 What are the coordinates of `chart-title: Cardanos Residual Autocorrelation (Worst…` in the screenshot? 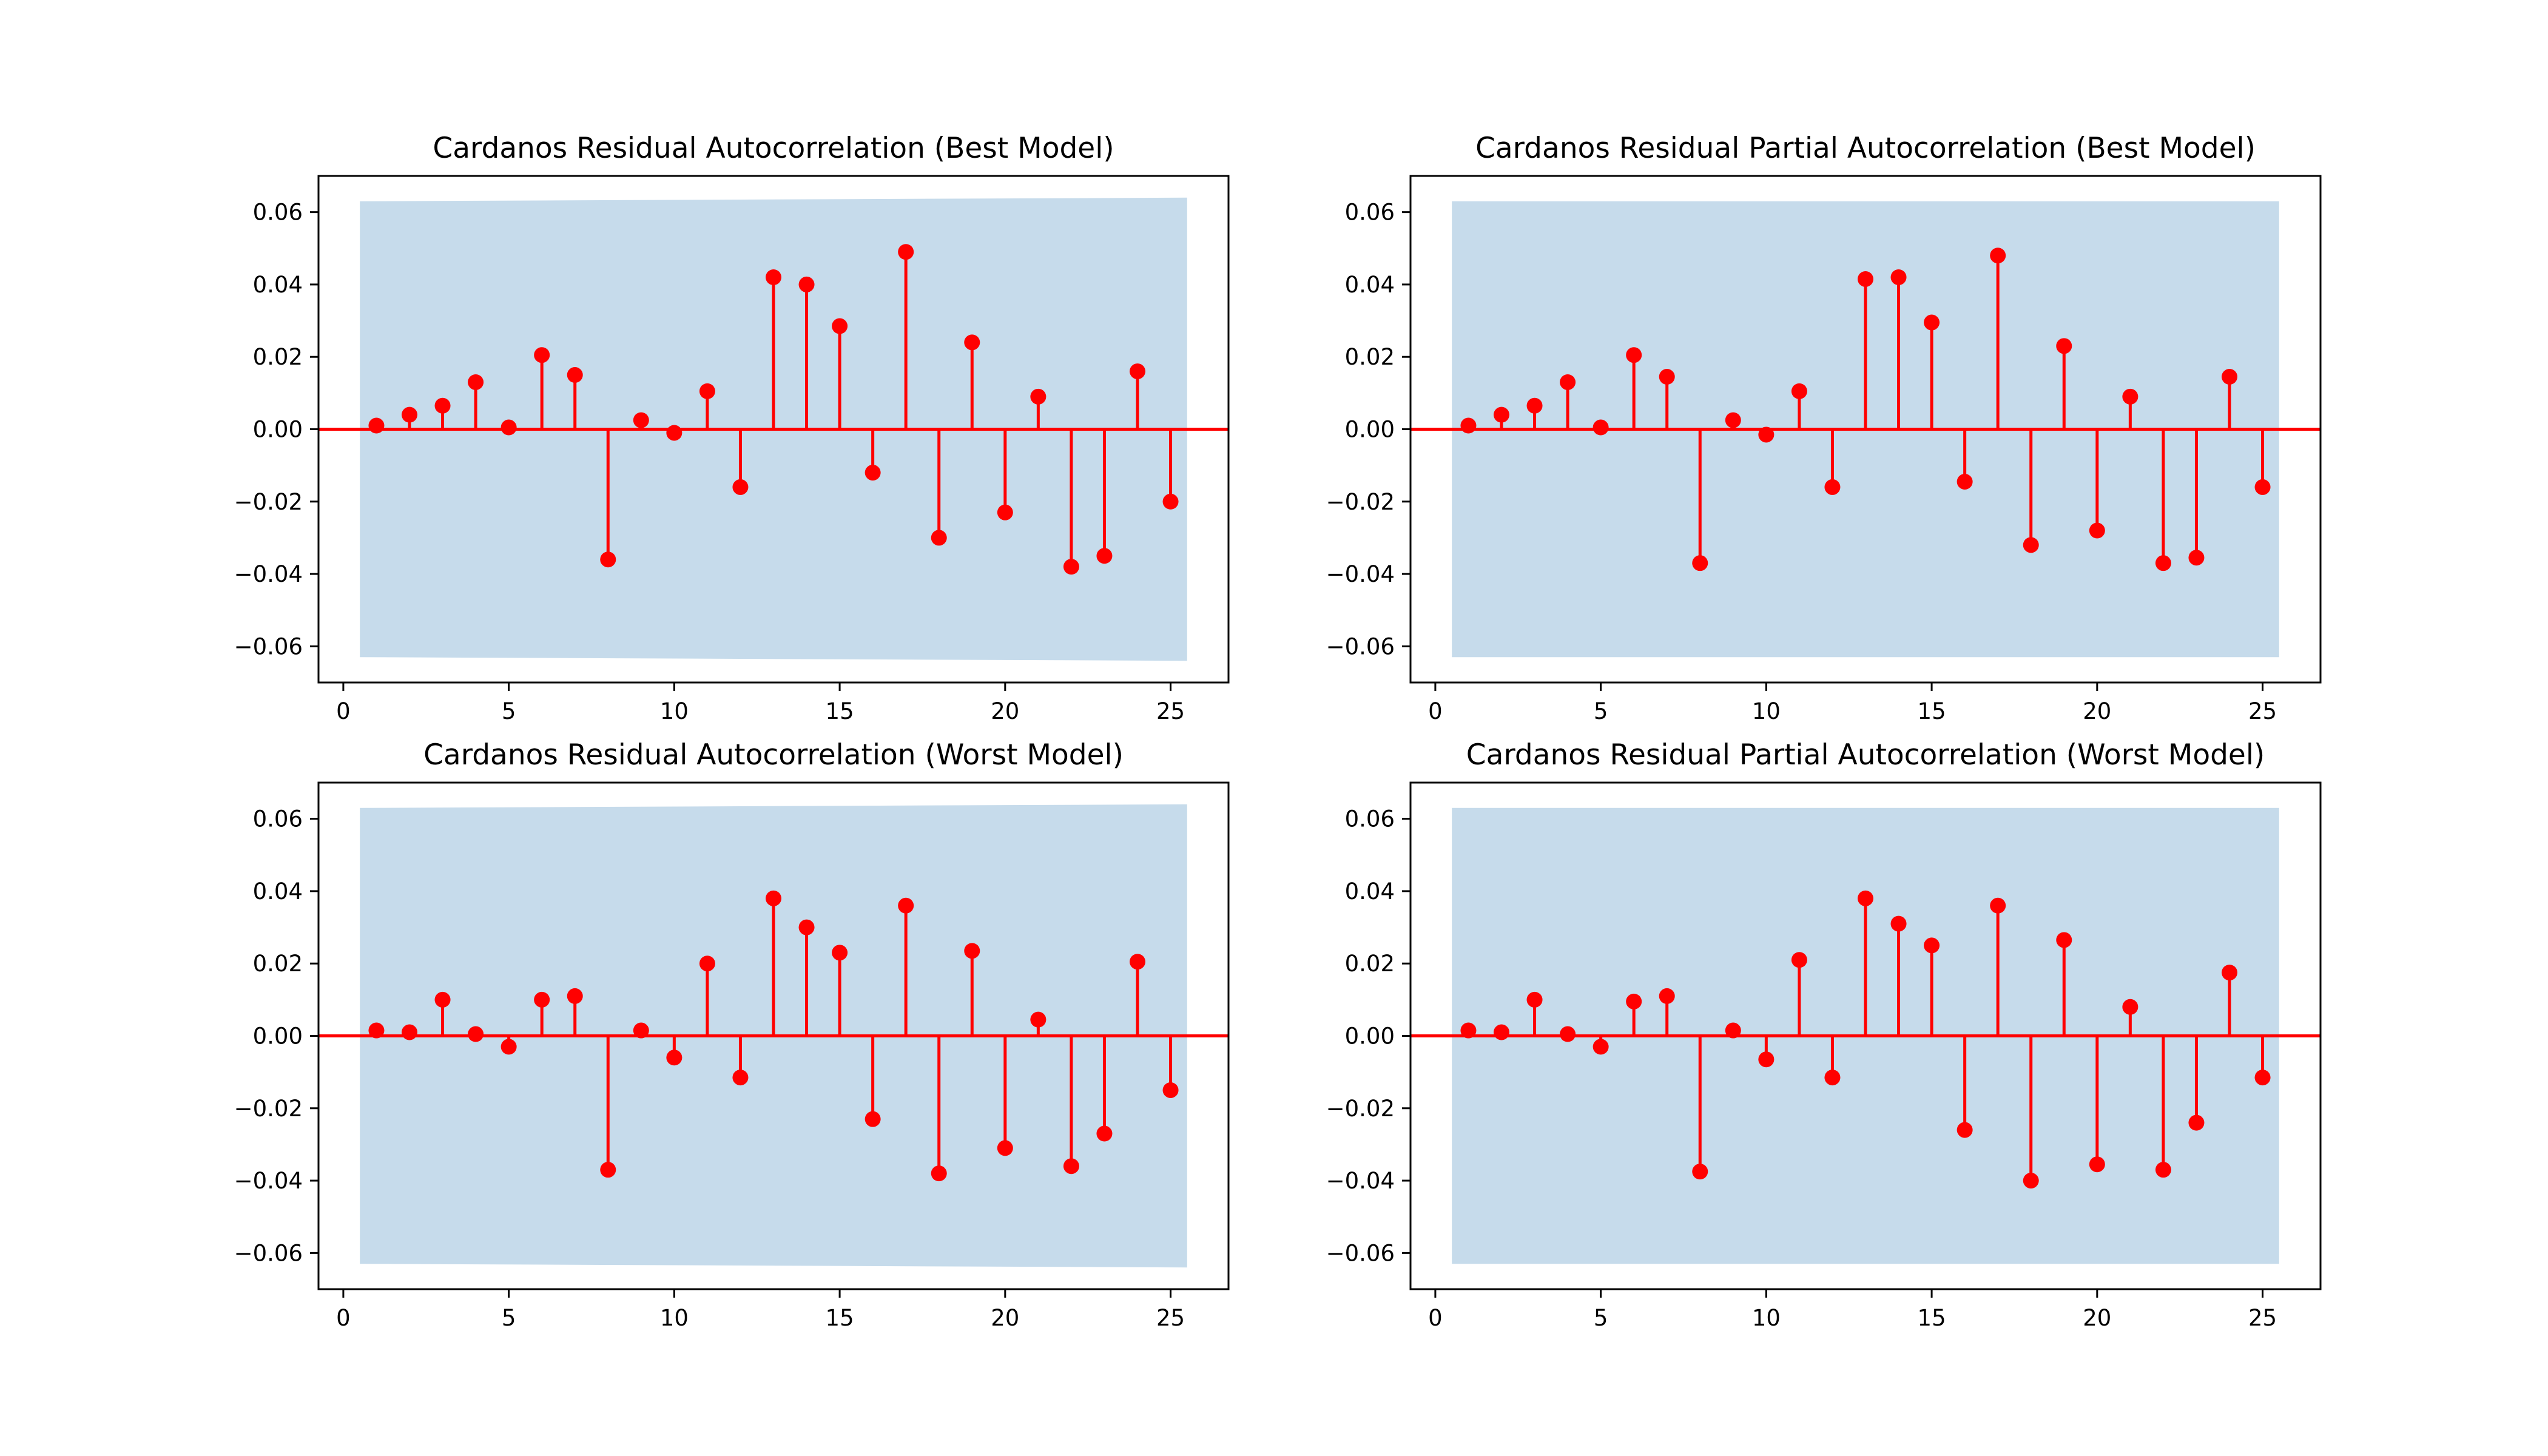 It's located at (773, 755).